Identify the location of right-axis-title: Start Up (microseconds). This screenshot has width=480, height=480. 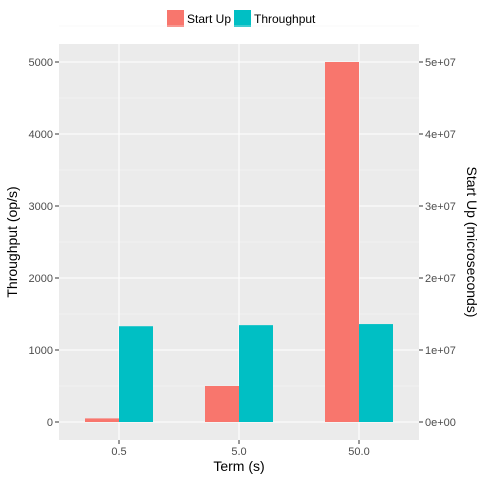
(472, 242).